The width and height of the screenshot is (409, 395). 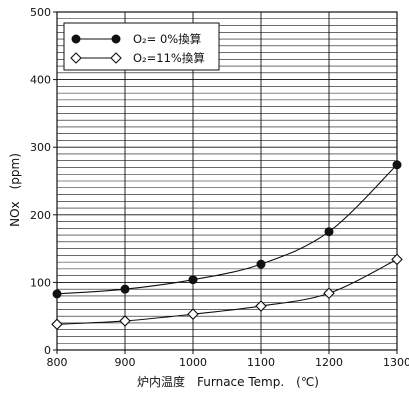 I want to click on legend-marker-series-2-left, so click(x=76, y=58).